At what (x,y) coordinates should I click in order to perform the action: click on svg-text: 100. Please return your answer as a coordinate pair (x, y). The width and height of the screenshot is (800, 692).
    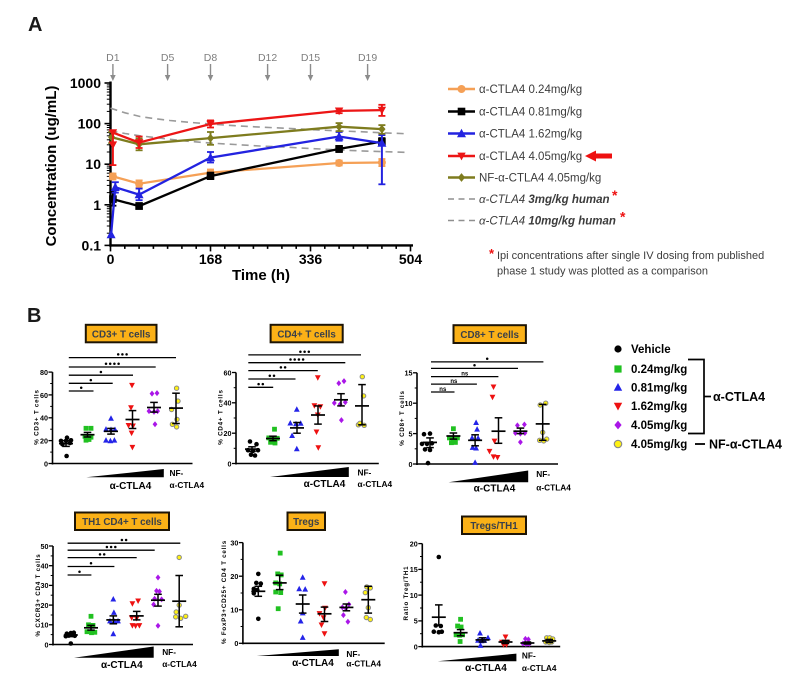
    Looking at the image, I should click on (90, 124).